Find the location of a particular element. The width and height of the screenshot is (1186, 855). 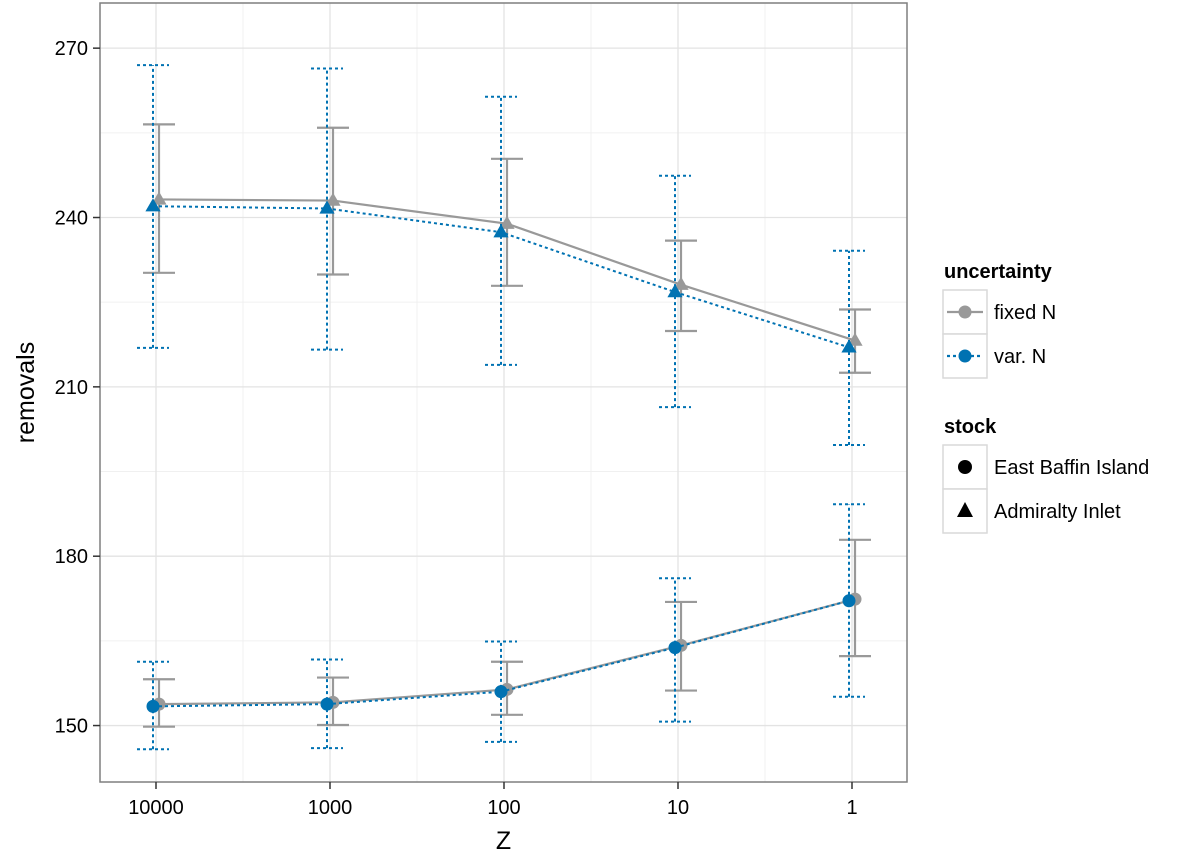

x-tick-label: 1000 is located at coordinates (330, 808).